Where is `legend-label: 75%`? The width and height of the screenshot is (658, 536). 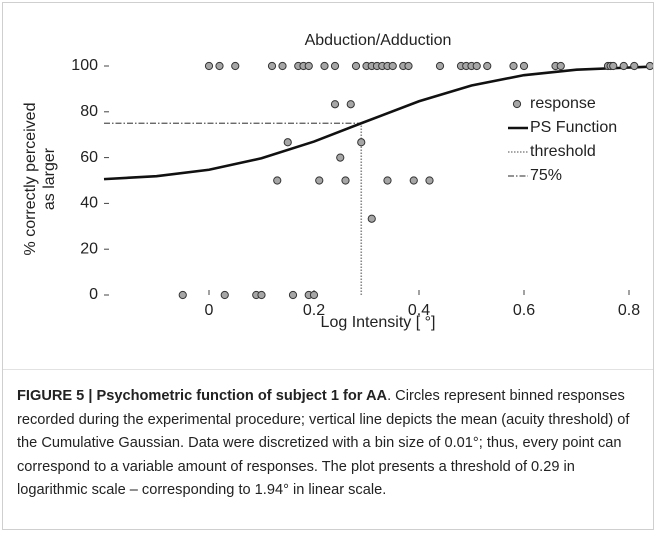
legend-label: 75% is located at coordinates (546, 175).